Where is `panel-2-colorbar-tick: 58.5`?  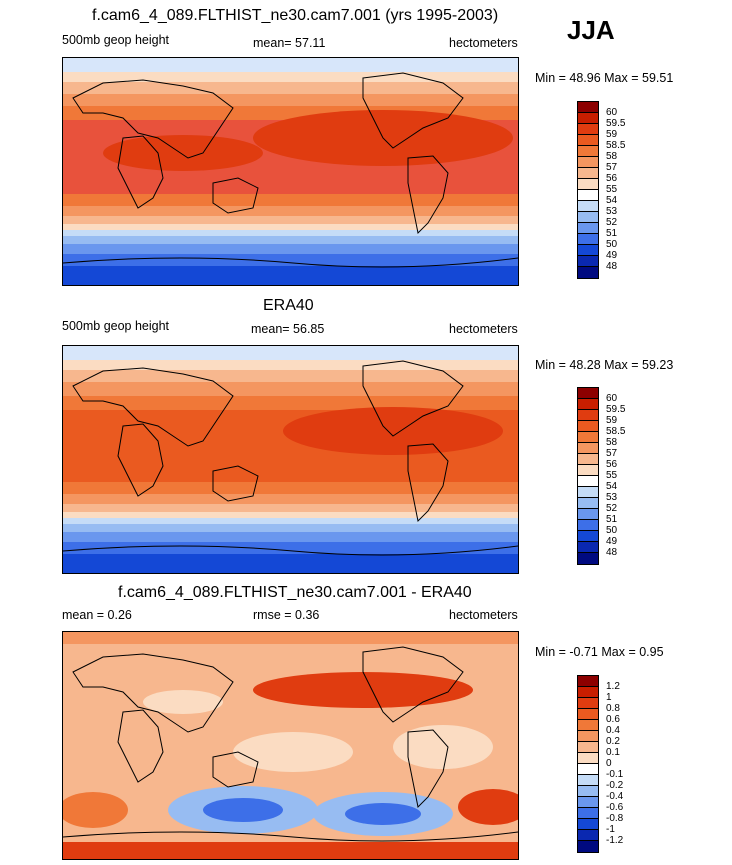
panel-2-colorbar-tick: 58.5 is located at coordinates (616, 431).